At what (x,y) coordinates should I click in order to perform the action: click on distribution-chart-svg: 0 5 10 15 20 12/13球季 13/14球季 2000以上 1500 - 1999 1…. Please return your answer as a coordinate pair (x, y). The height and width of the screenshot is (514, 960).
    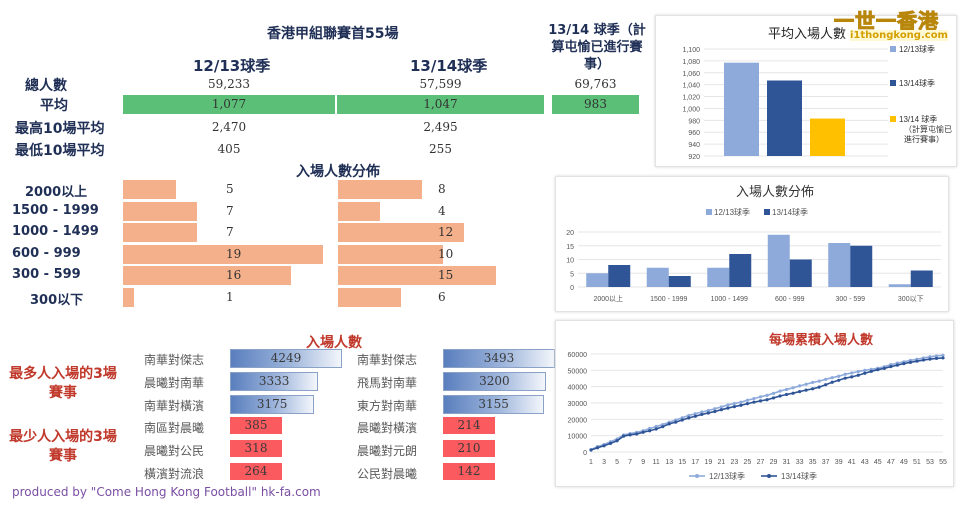
    Looking at the image, I should click on (753, 255).